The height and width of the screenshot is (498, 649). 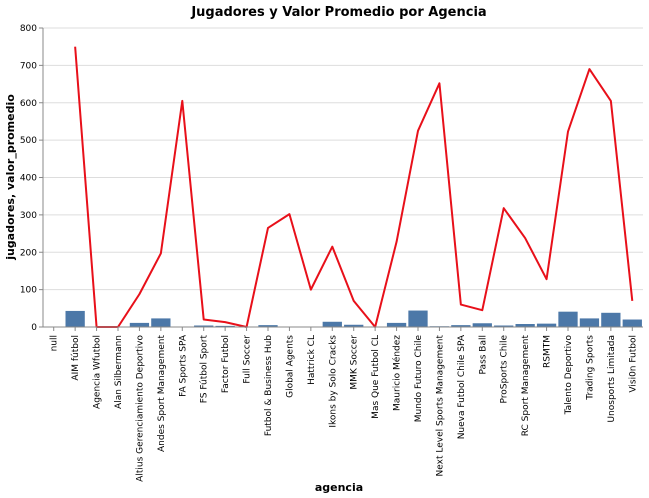 I want to click on y-tick-label: 800, so click(x=28, y=29).